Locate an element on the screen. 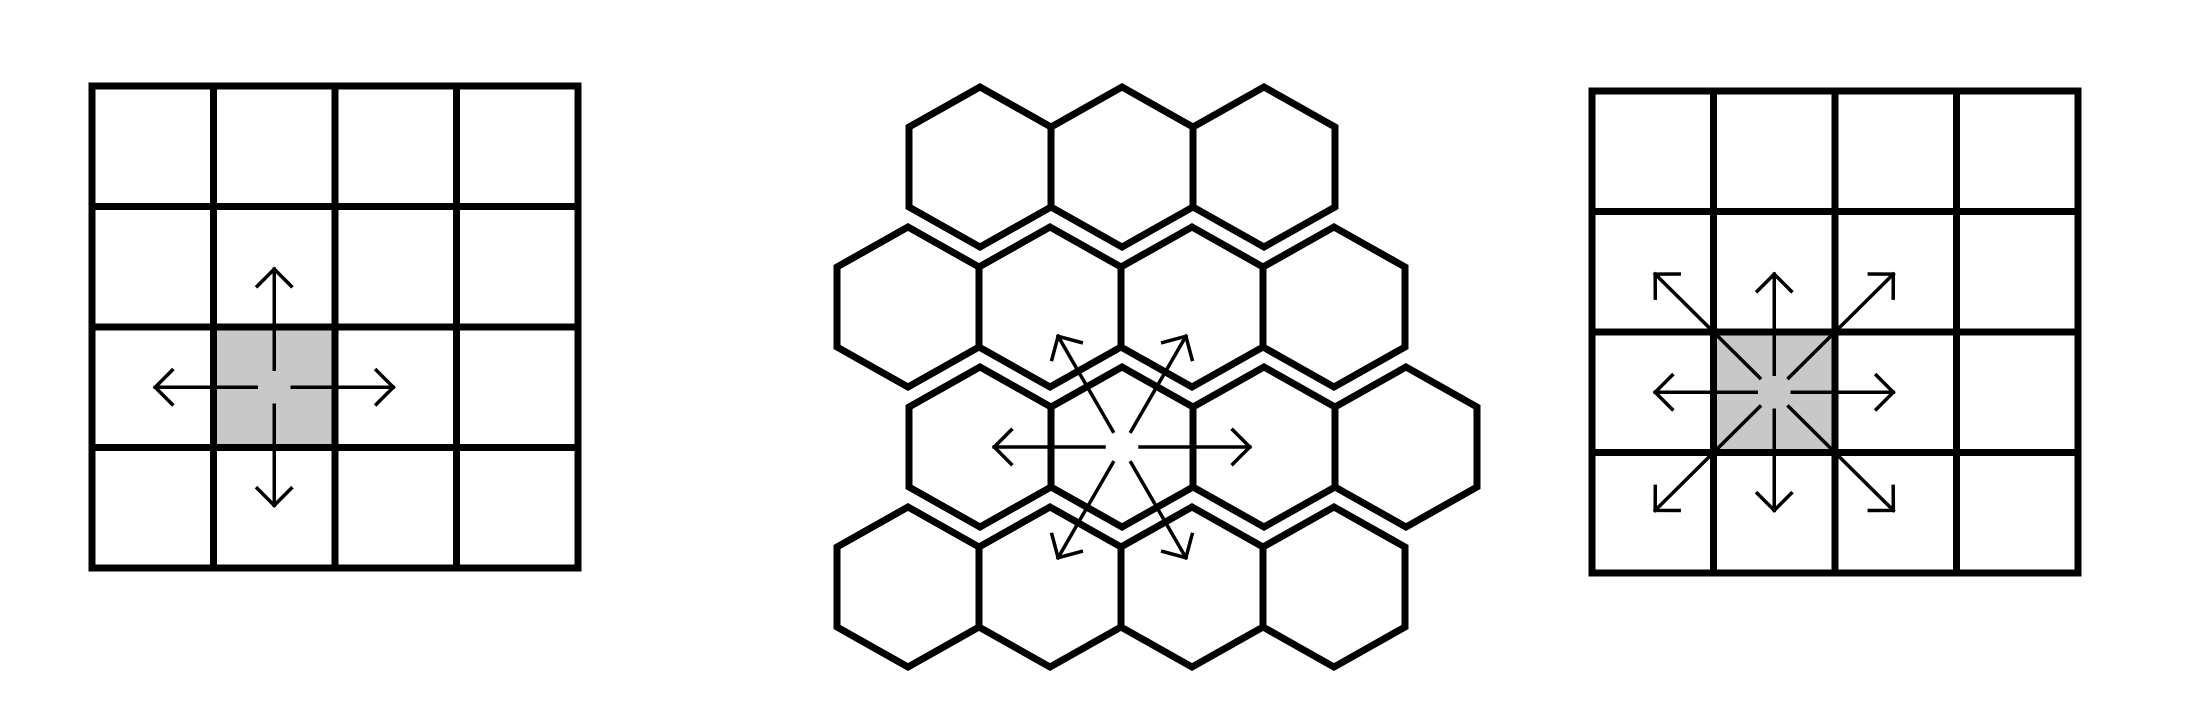  arrow-upper-left is located at coordinates (1082, 383).